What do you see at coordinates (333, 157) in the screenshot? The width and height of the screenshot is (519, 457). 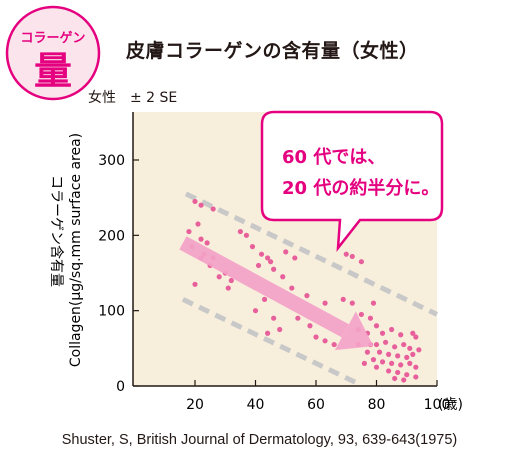 I see `callout-line1: 60 代では、` at bounding box center [333, 157].